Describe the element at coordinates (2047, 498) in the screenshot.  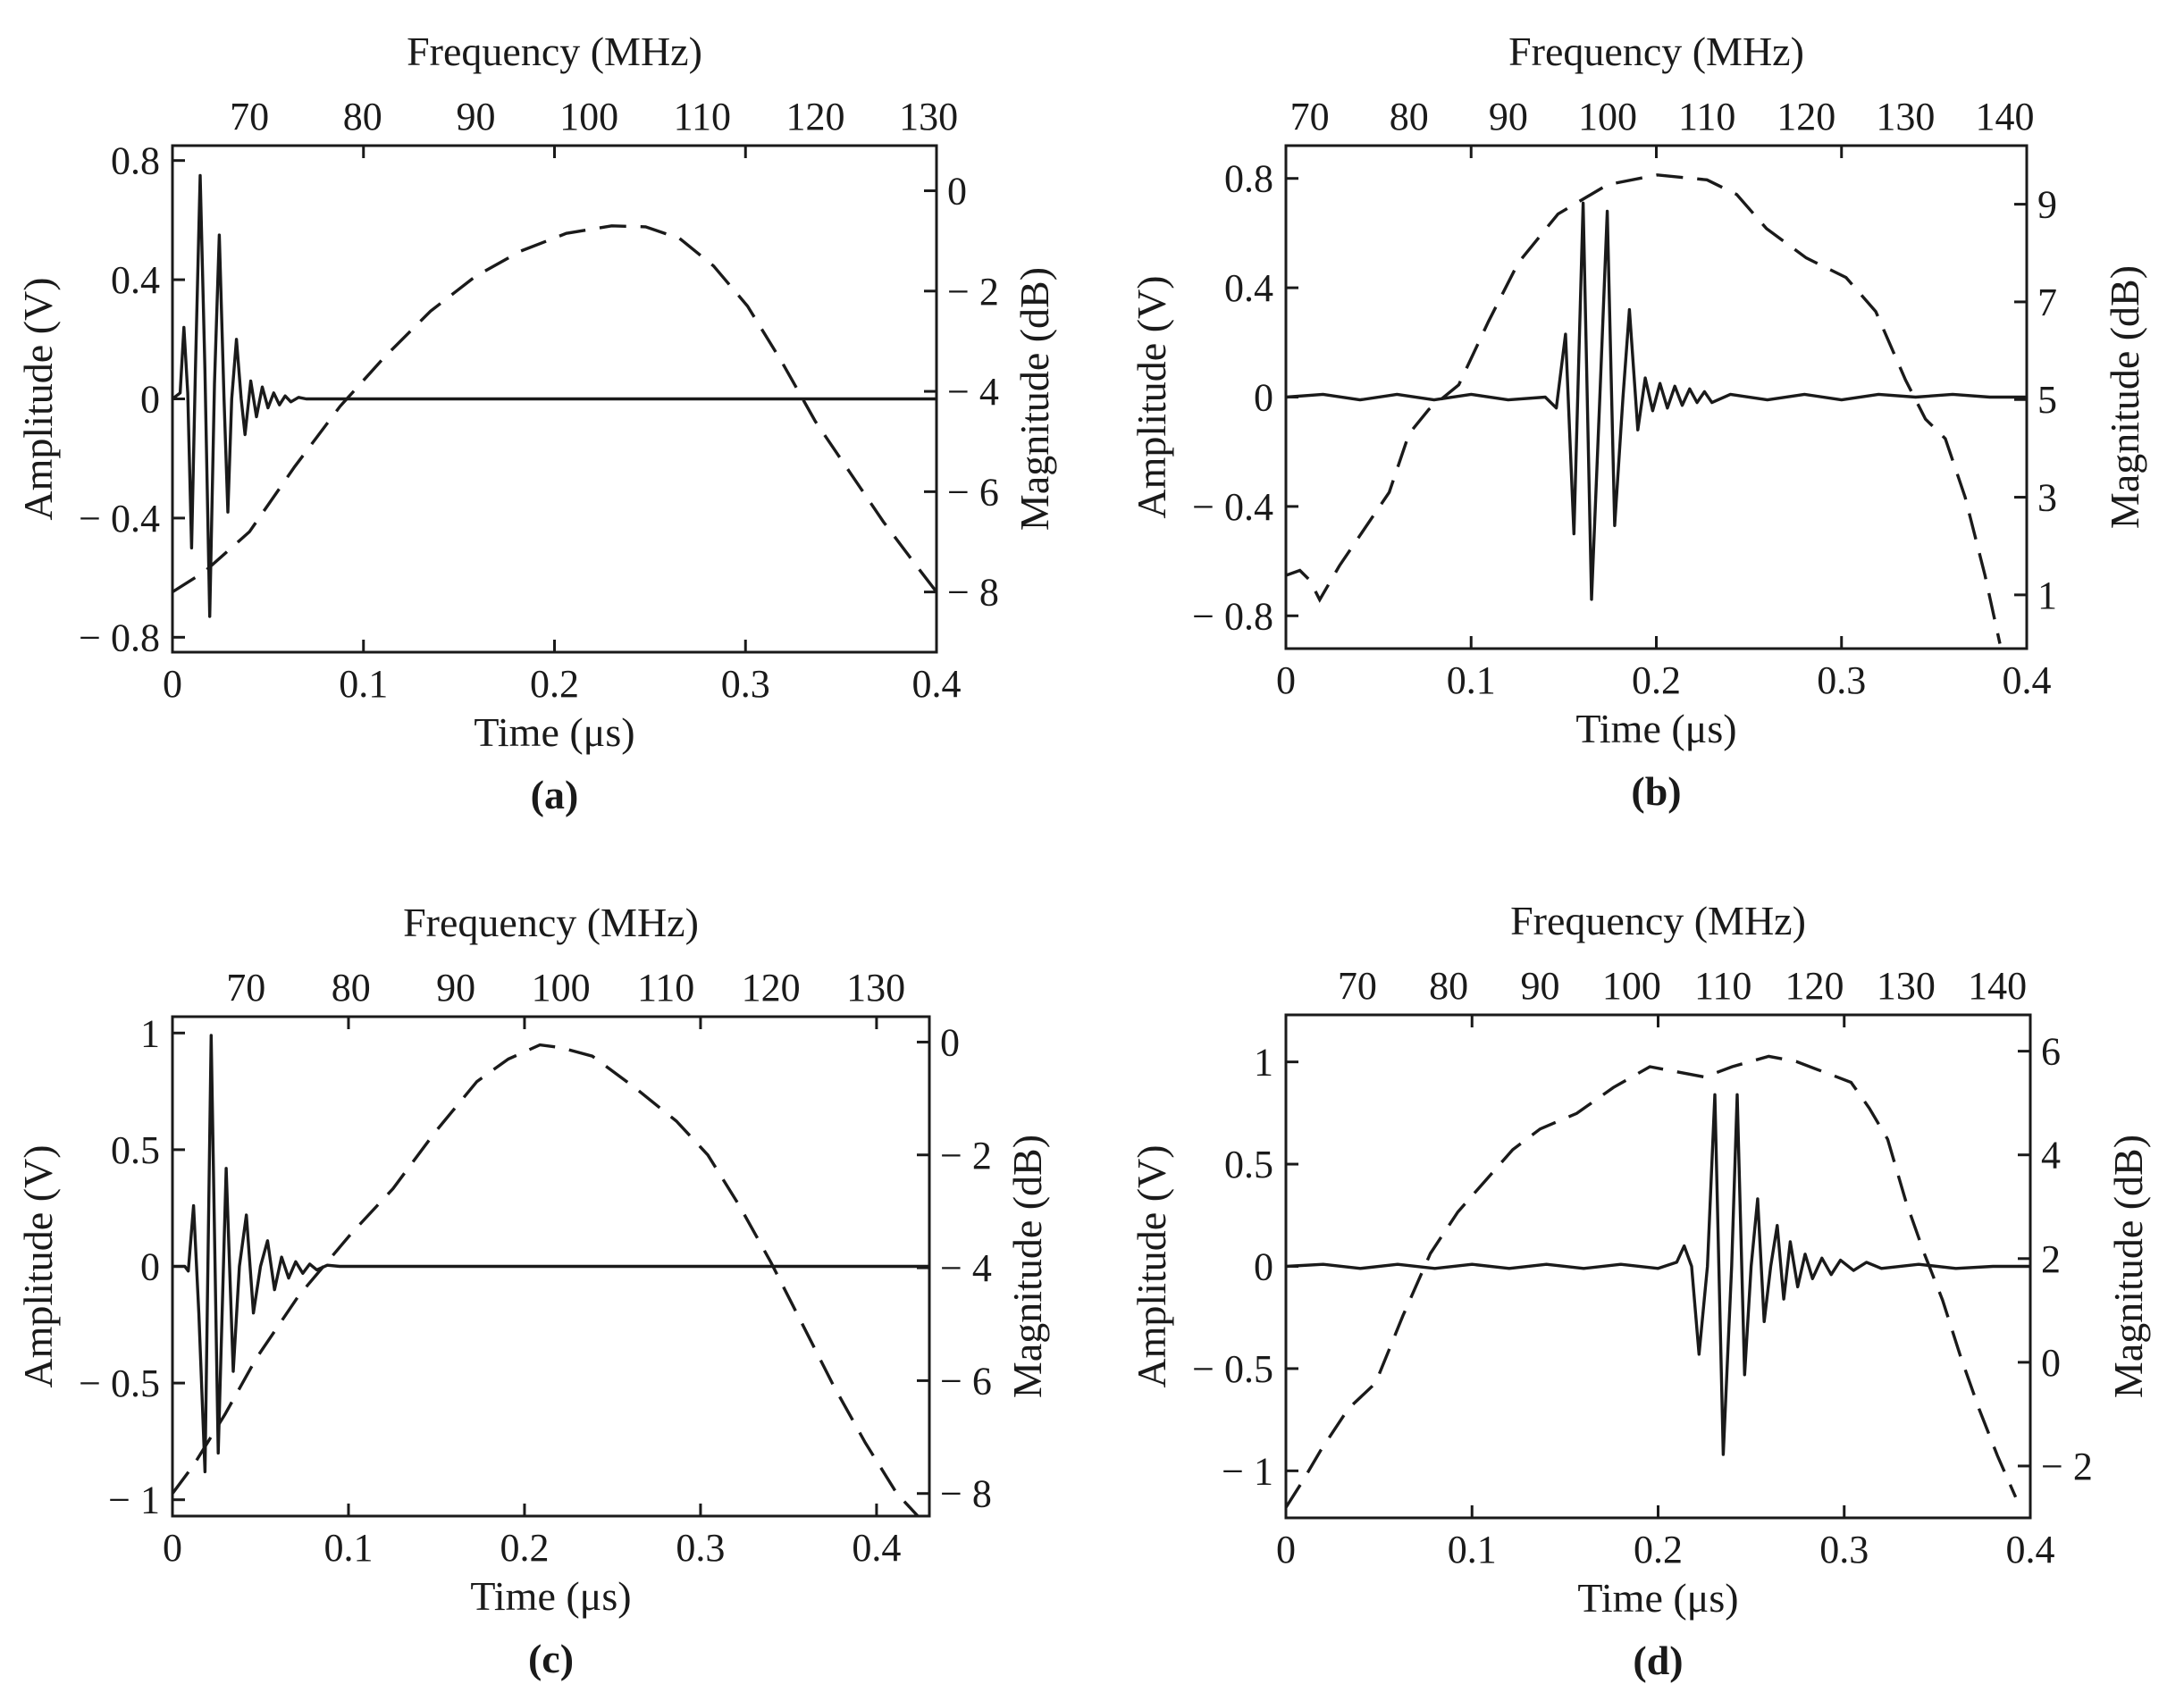
I see `y2-tick-label: 3` at that location.